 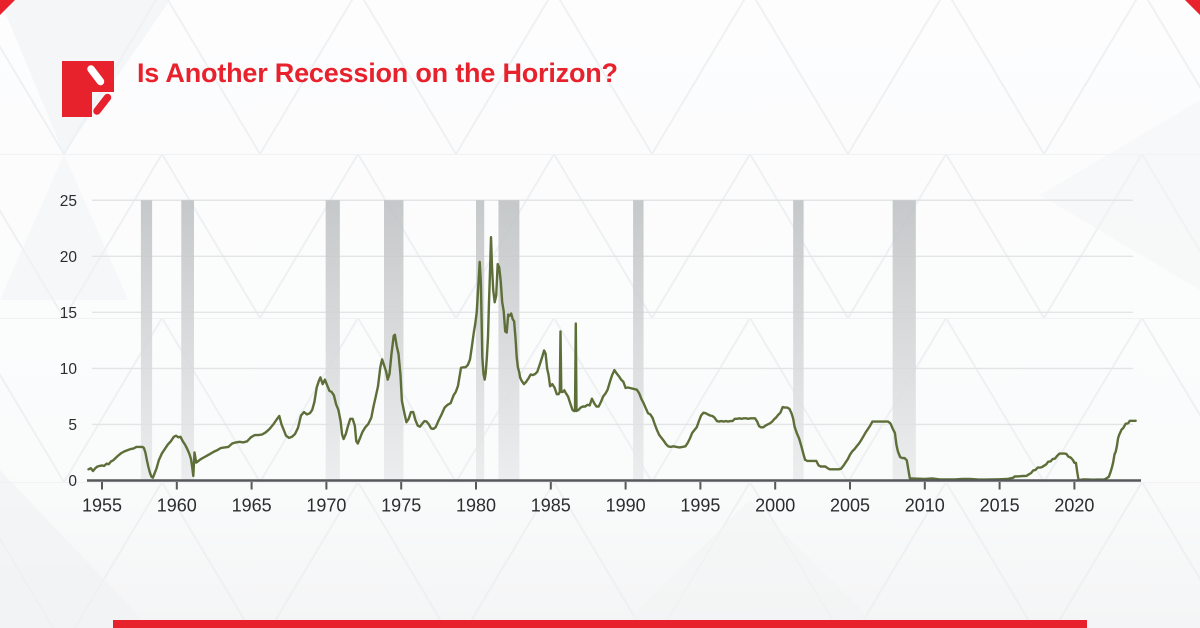 I want to click on x-tick-label-1980: 1980, so click(x=476, y=506).